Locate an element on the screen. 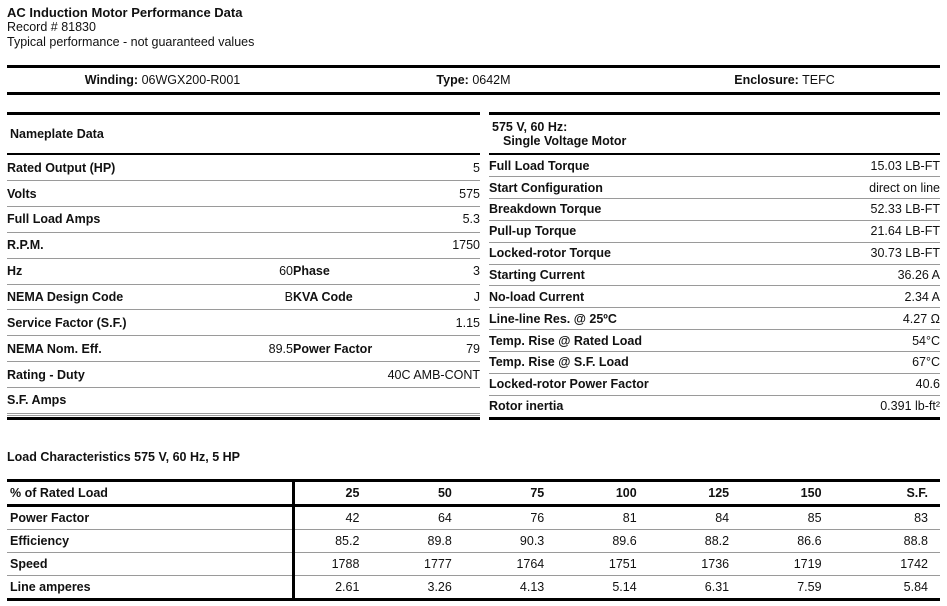 The height and width of the screenshot is (606, 947). row-value: 52.33 LB-FT is located at coordinates (834, 209).